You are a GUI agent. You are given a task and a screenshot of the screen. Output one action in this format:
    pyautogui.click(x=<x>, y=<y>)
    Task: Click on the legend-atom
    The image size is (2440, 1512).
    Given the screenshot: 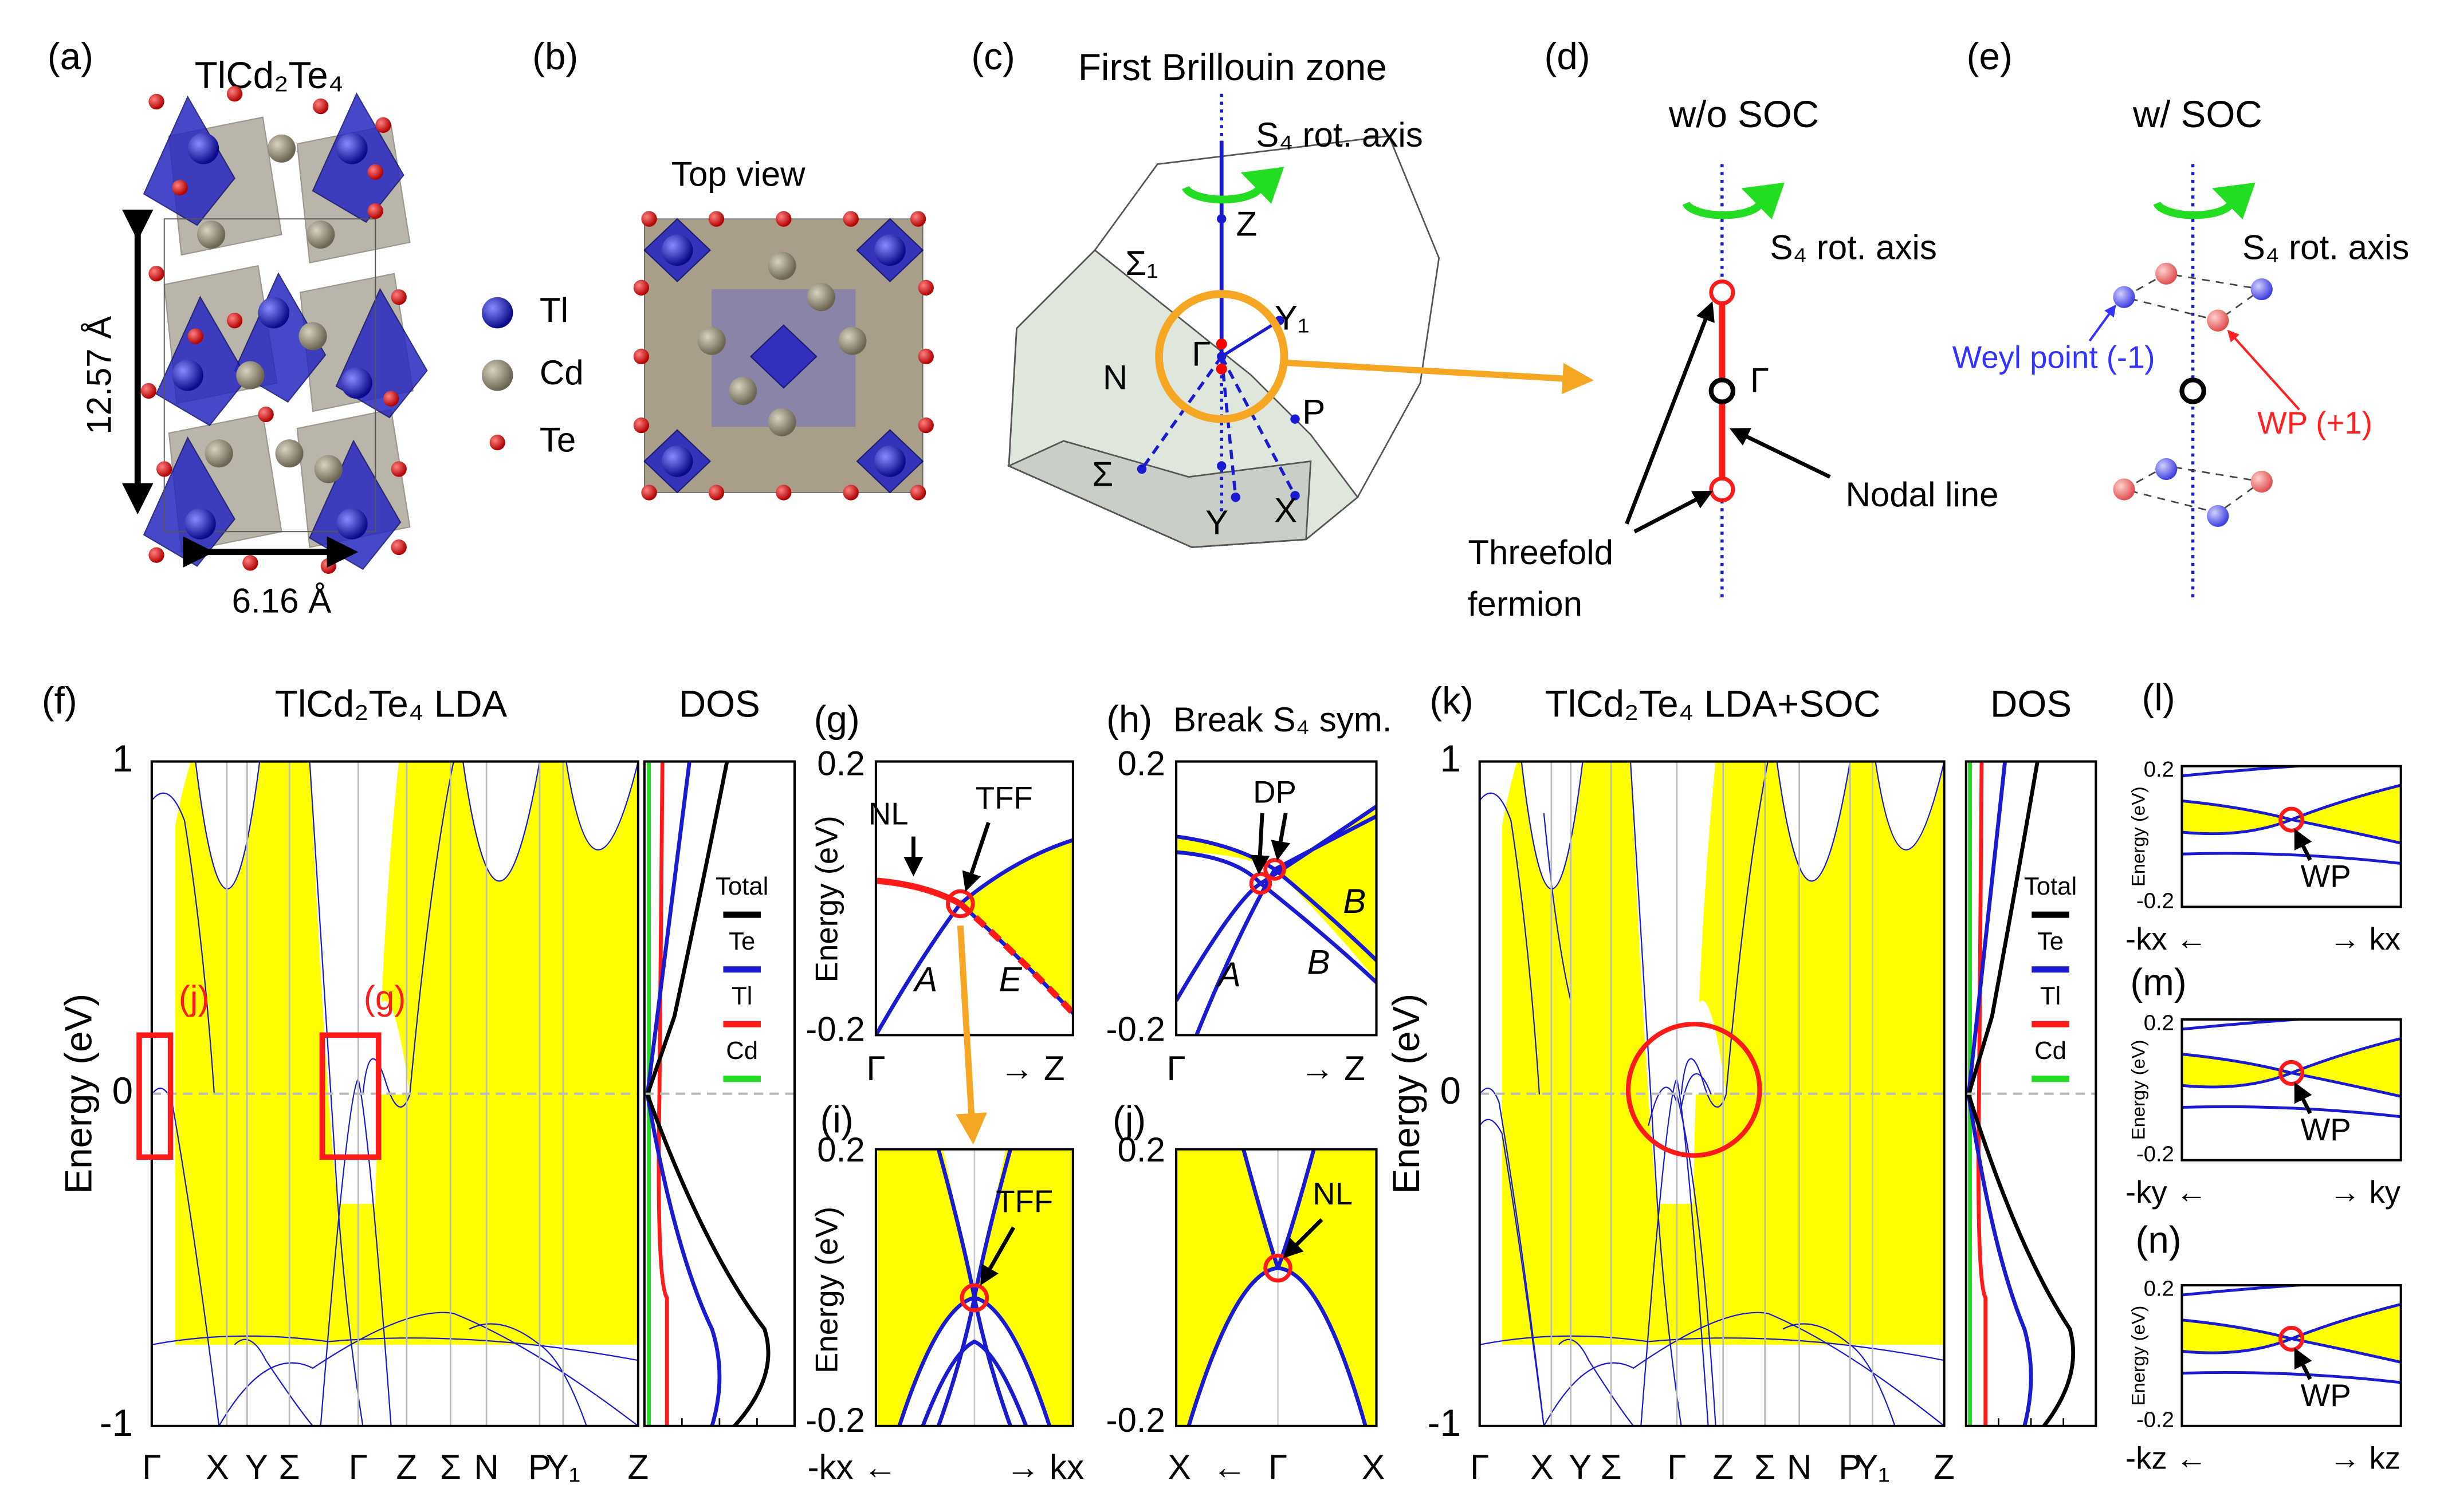 What is the action you would take?
    pyautogui.click(x=497, y=313)
    